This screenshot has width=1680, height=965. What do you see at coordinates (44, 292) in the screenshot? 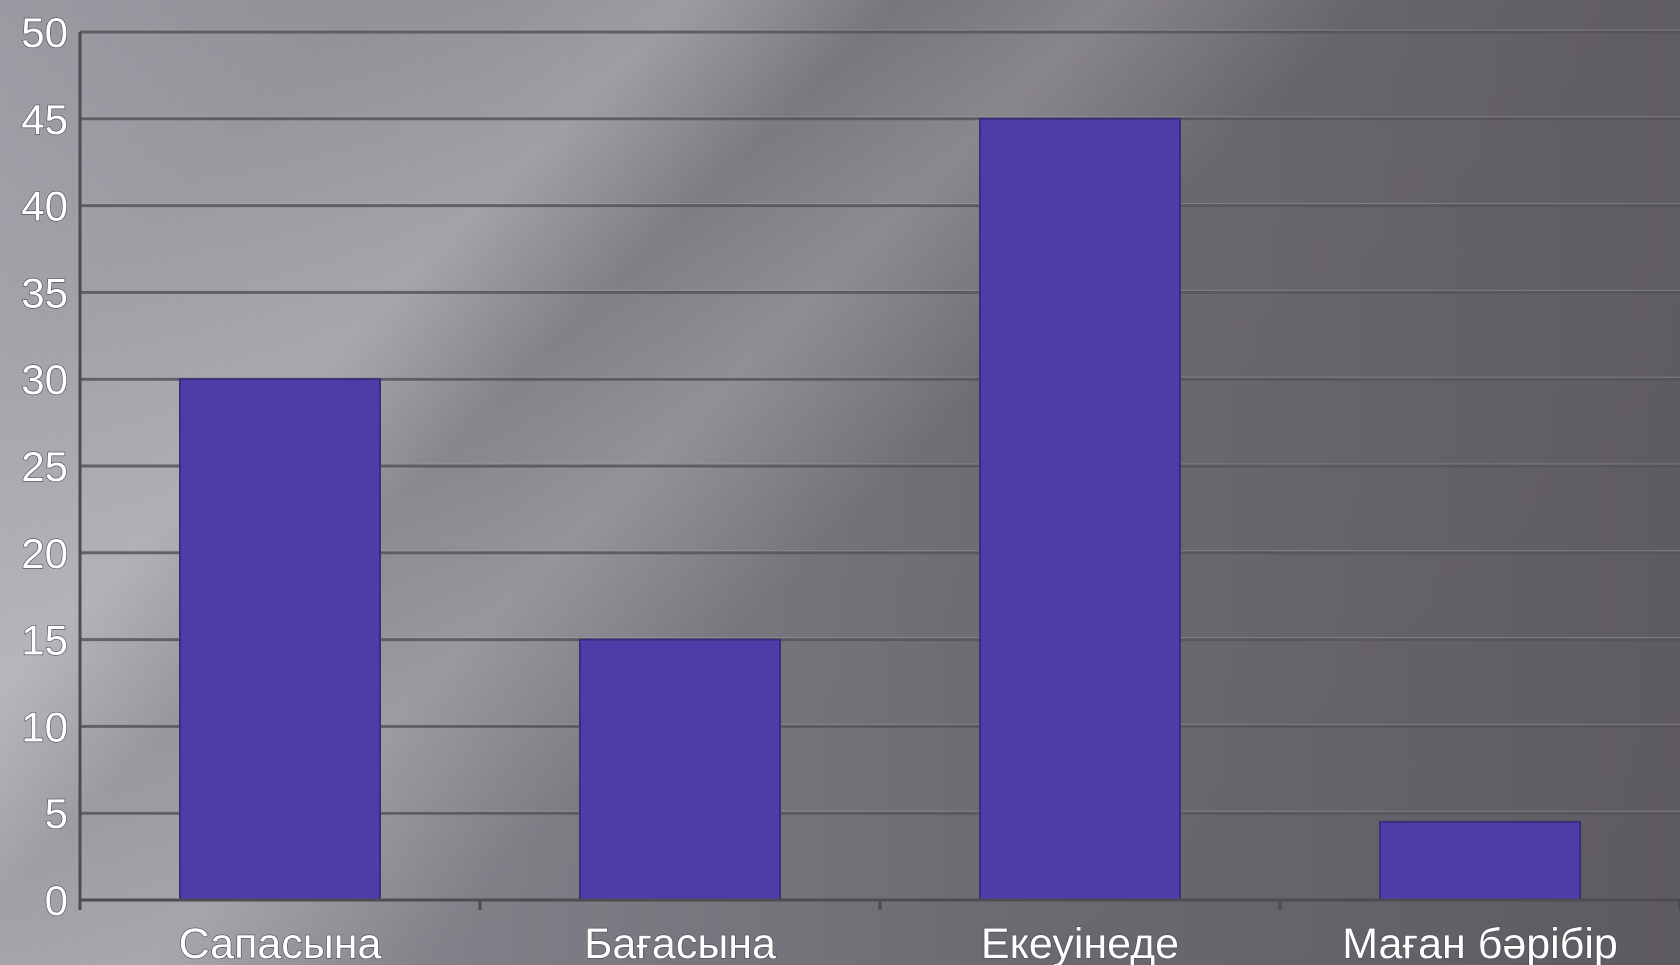
I see `y-tick-label: 35` at bounding box center [44, 292].